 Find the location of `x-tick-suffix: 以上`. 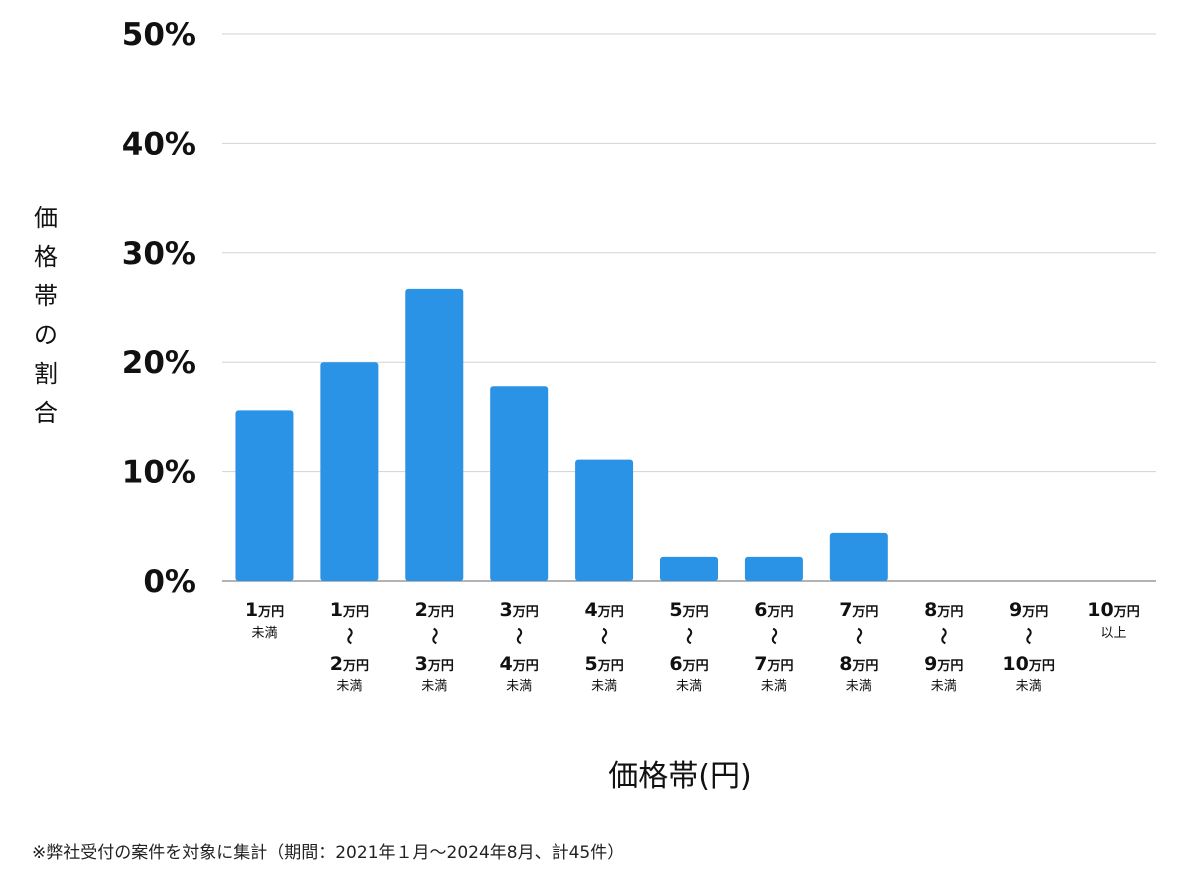

x-tick-suffix: 以上 is located at coordinates (1114, 633).